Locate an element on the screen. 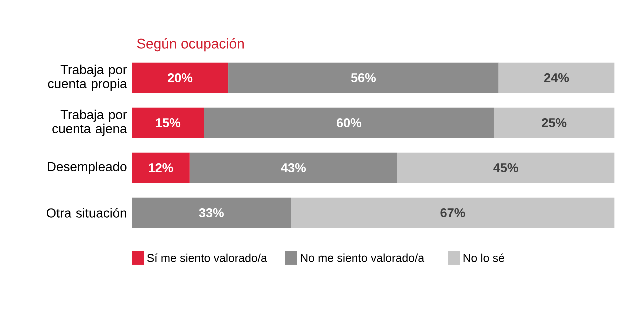 The width and height of the screenshot is (644, 320). data-label: 12% is located at coordinates (161, 168).